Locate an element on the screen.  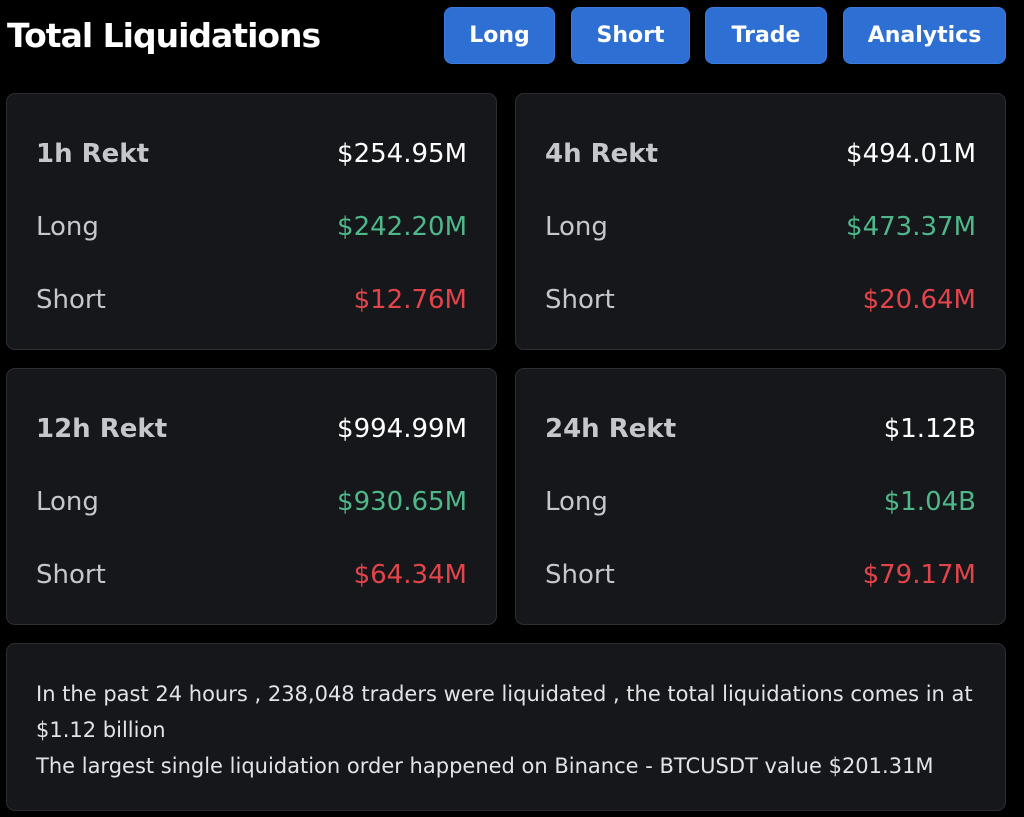
total-row: 24h Rekt $1.12B is located at coordinates (760, 429).